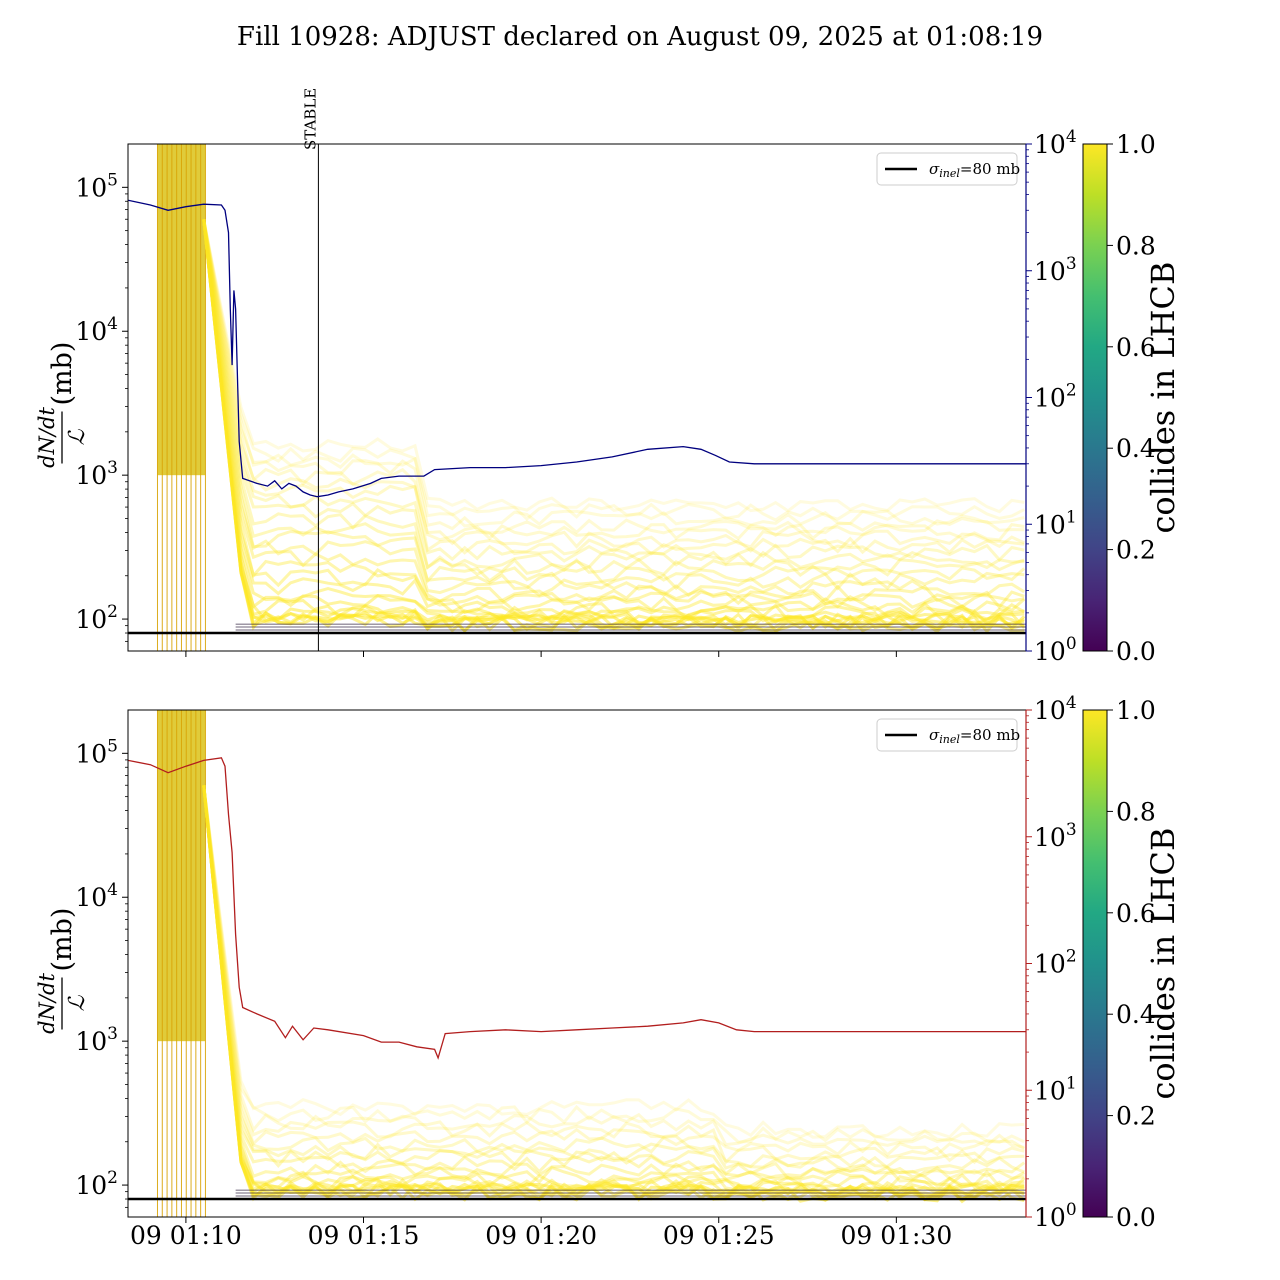 The image size is (1280, 1280). What do you see at coordinates (1071, 1210) in the screenshot?
I see `right-tick-label-exponent: 0` at bounding box center [1071, 1210].